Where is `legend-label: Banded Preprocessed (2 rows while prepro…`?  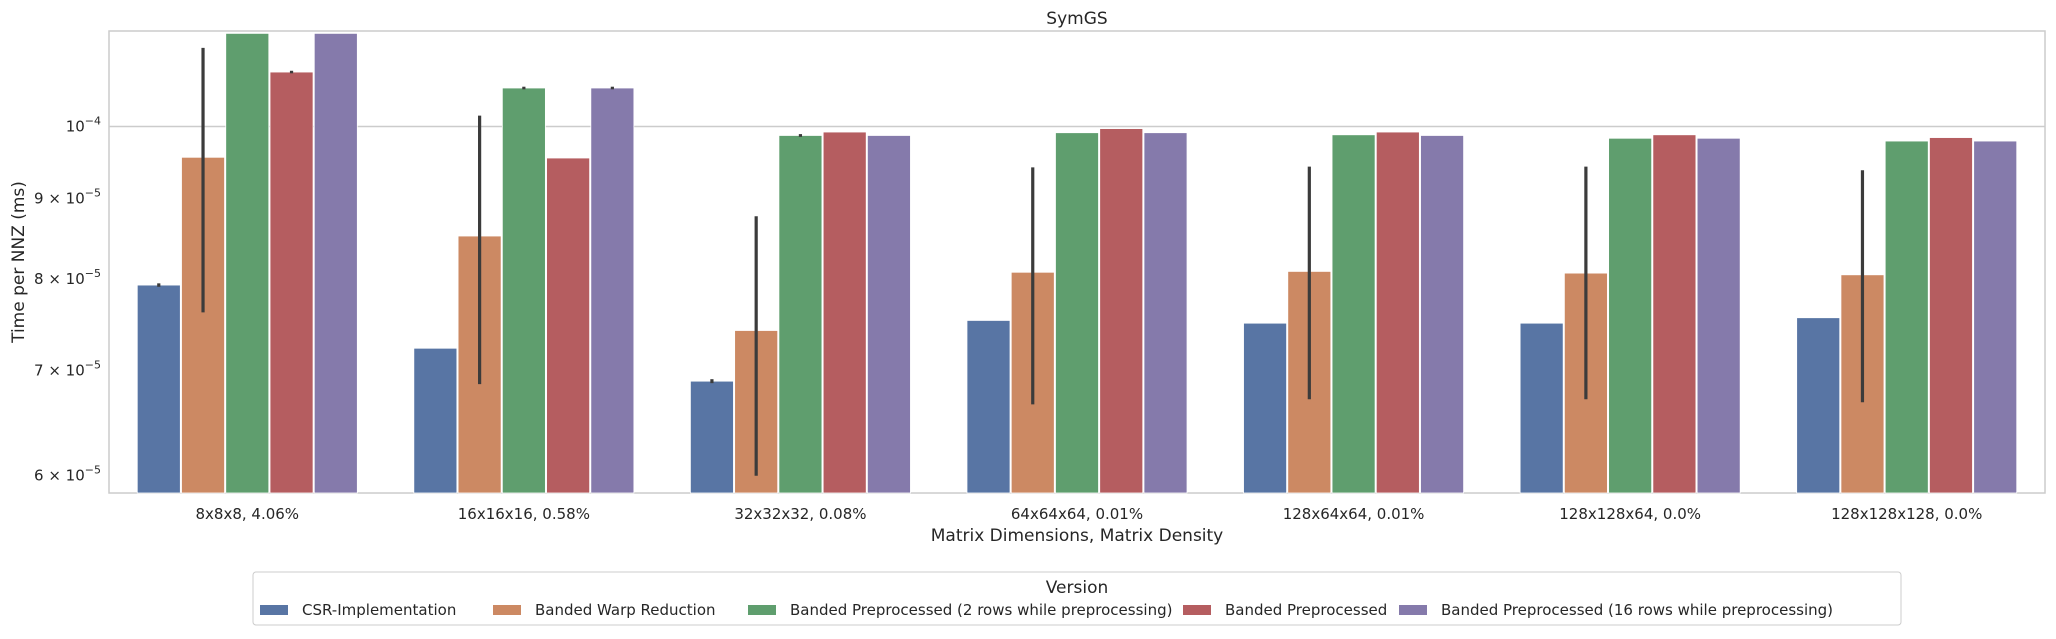
legend-label: Banded Preprocessed (2 rows while prepro… is located at coordinates (981, 610).